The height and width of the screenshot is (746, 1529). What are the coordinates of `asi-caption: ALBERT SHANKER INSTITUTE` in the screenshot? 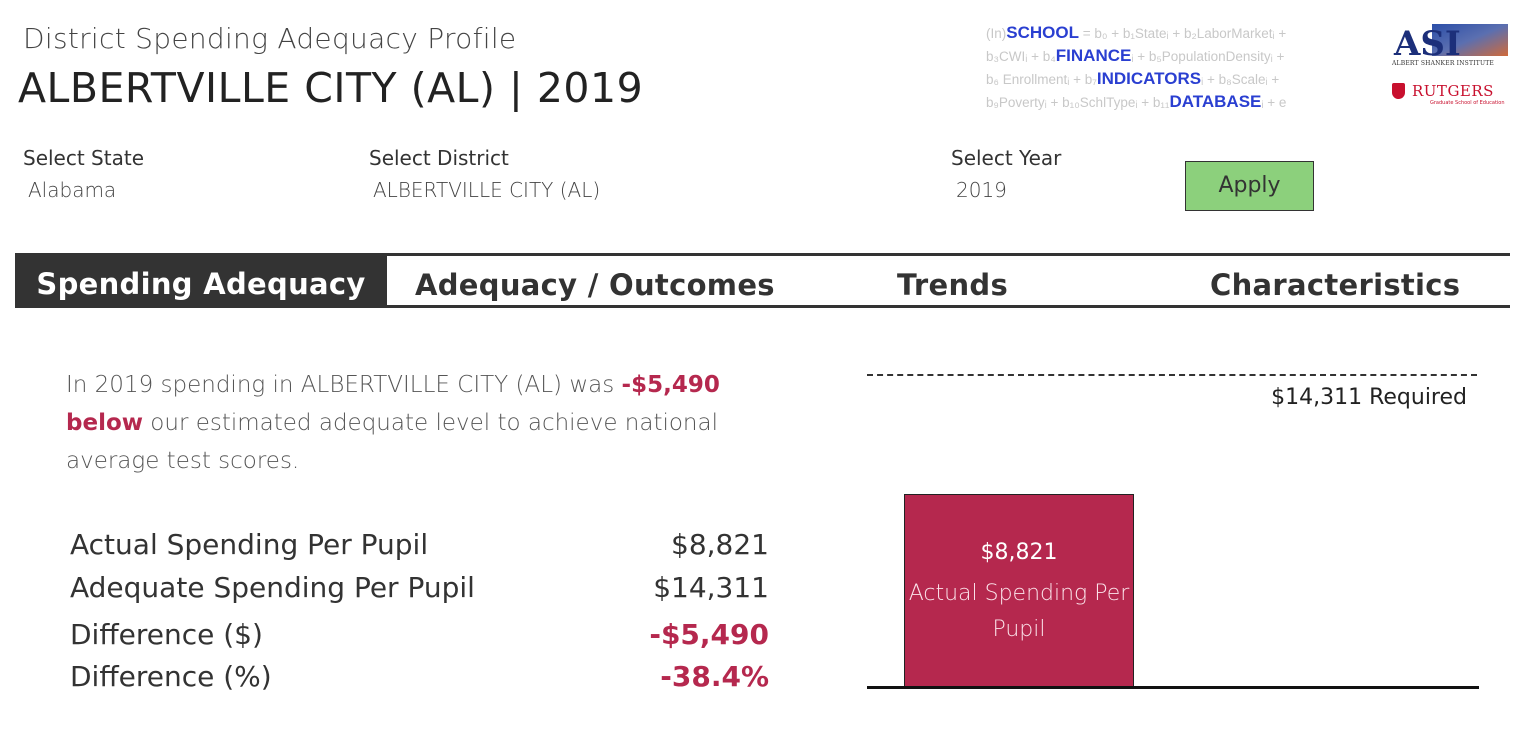 It's located at (1443, 63).